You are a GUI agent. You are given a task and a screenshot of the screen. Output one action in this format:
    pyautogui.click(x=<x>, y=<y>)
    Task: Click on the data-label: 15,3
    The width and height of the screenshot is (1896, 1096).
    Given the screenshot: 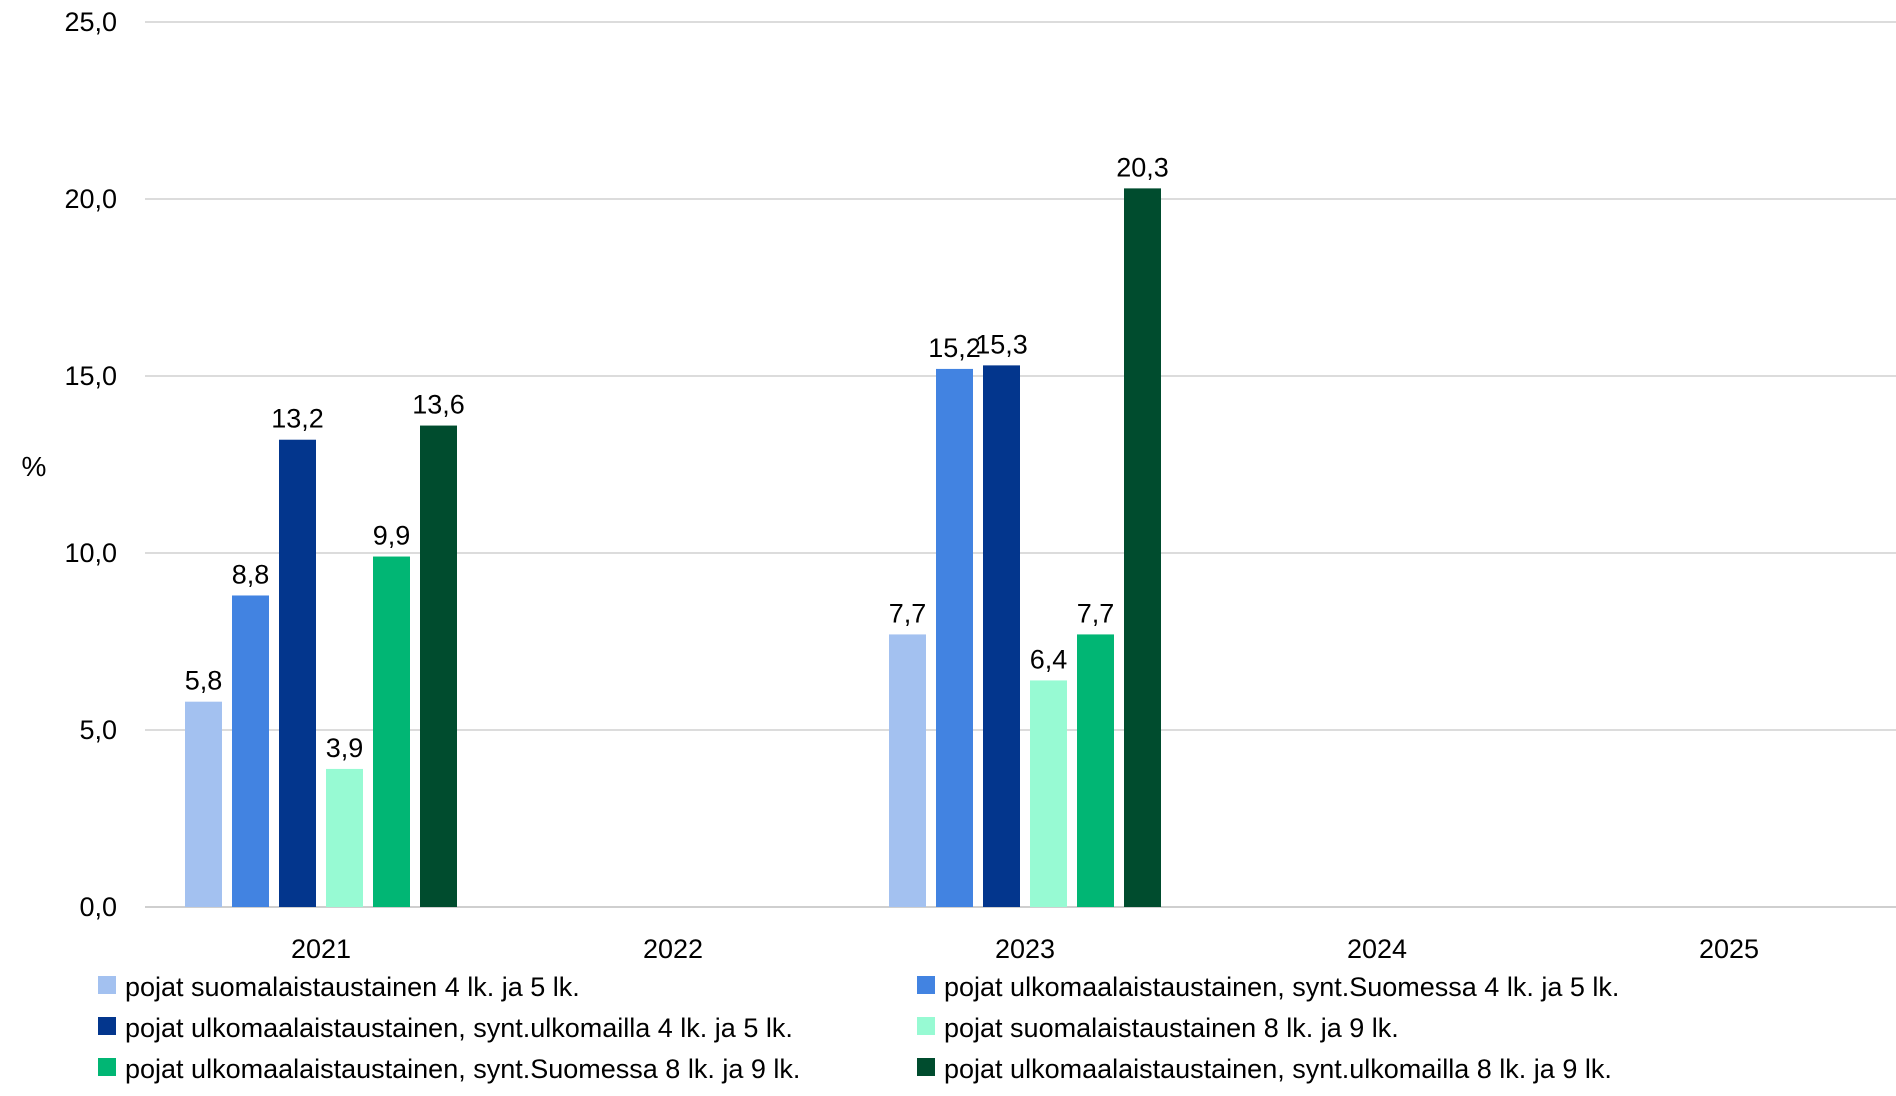 What is the action you would take?
    pyautogui.click(x=1001, y=344)
    